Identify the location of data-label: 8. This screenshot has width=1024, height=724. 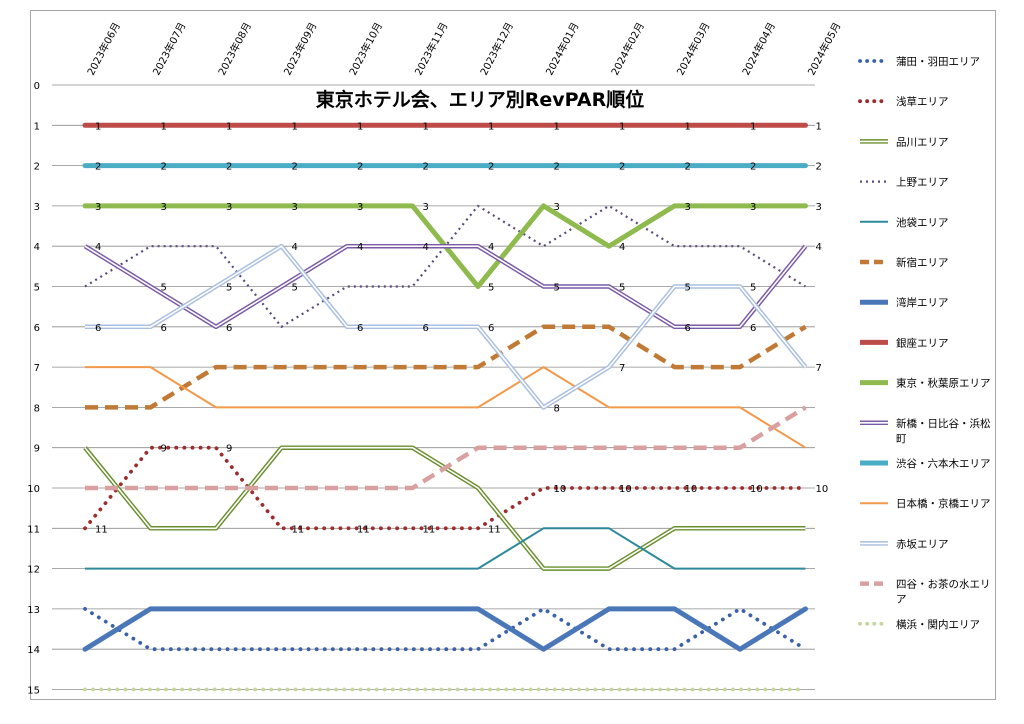
(557, 408).